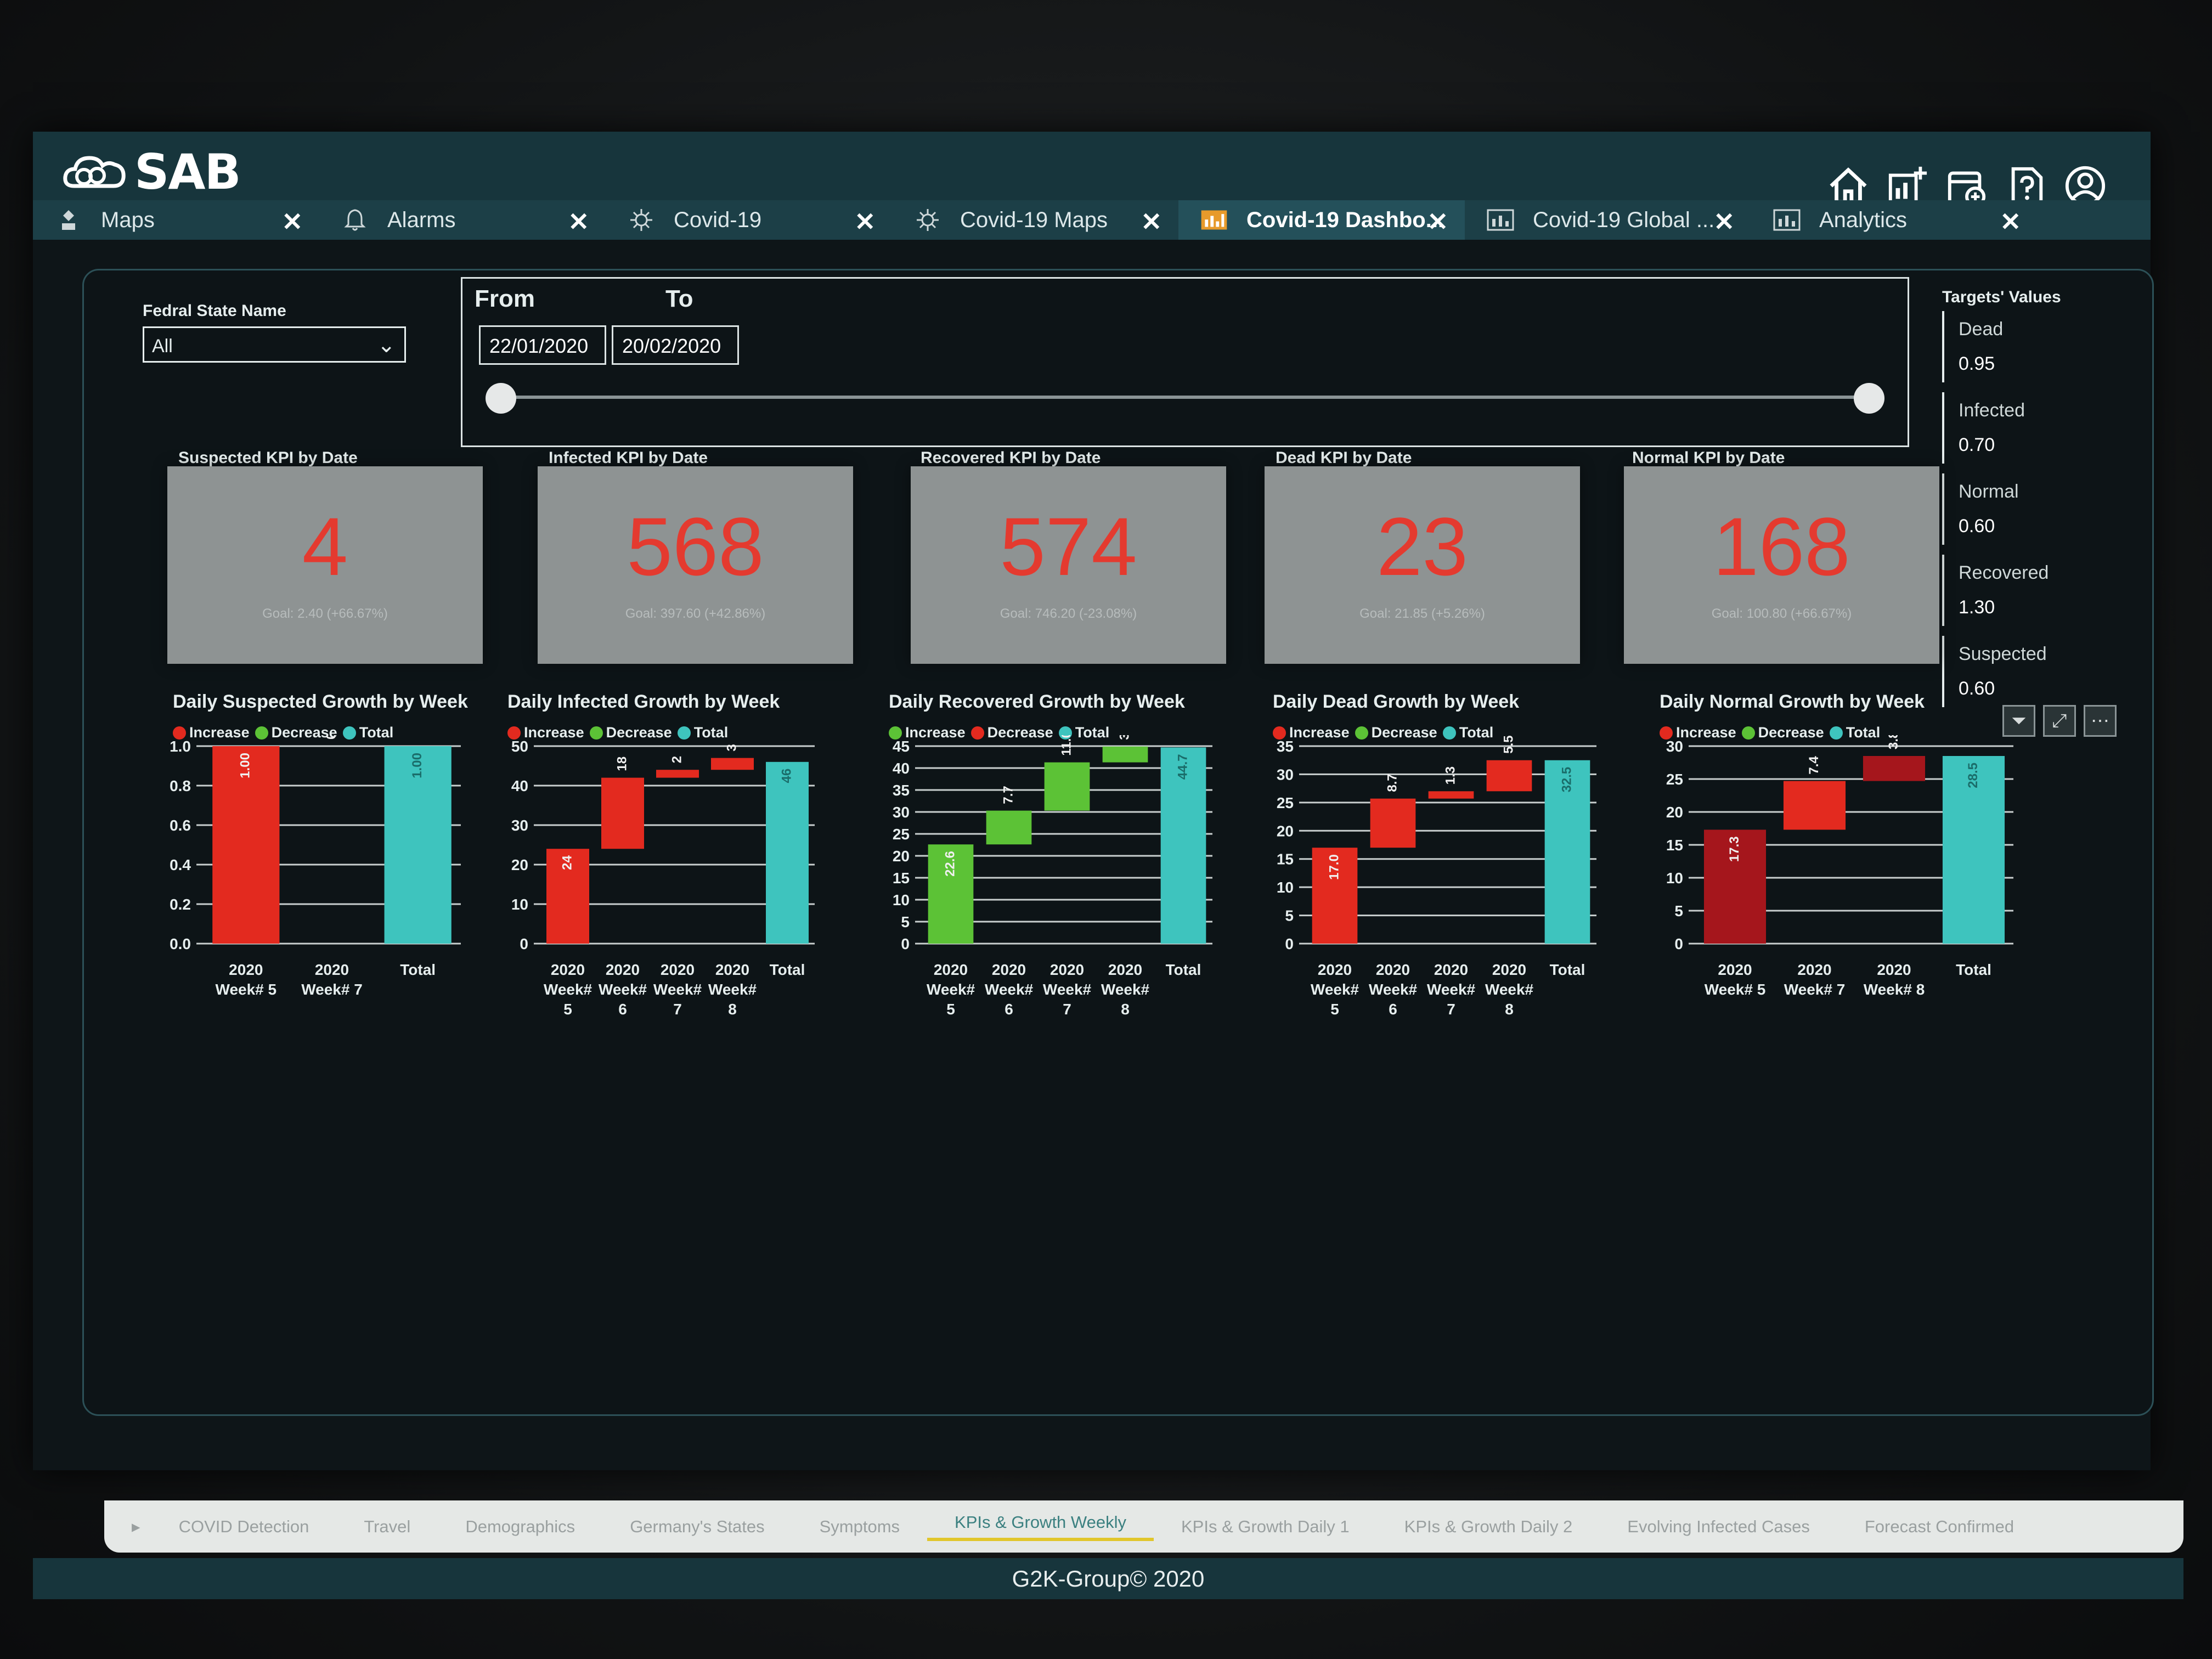  What do you see at coordinates (1068, 565) in the screenshot?
I see `kpi-card-recovered: 574 Goal: 746.20 (-23.08%)` at bounding box center [1068, 565].